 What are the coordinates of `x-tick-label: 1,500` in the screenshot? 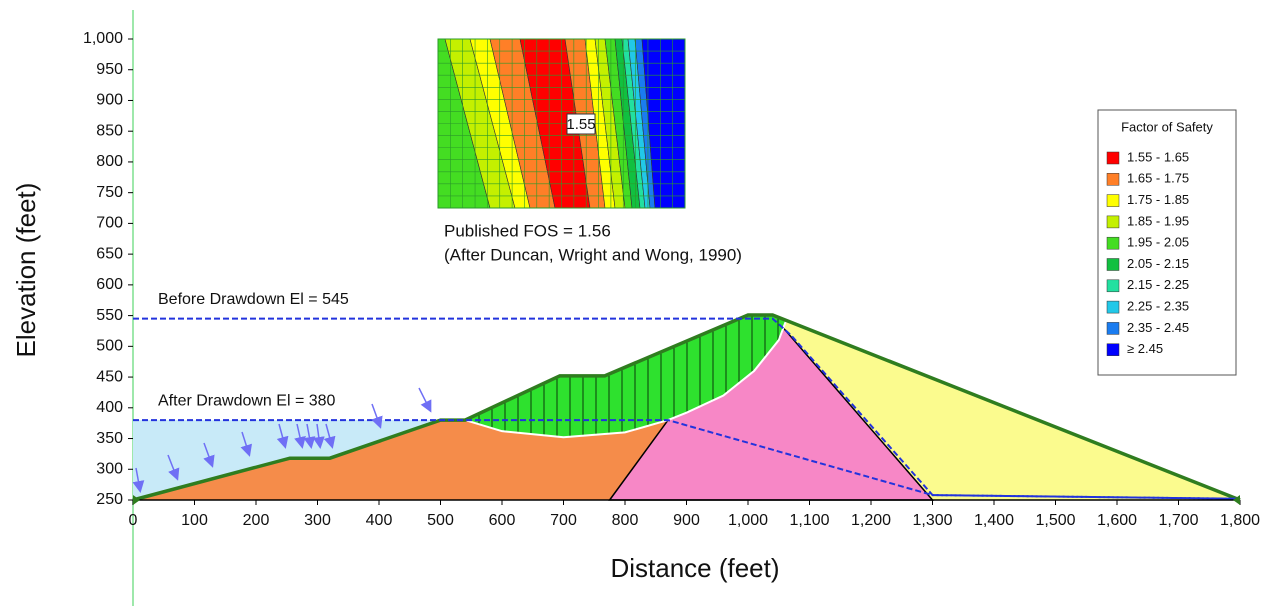 It's located at (1055, 520).